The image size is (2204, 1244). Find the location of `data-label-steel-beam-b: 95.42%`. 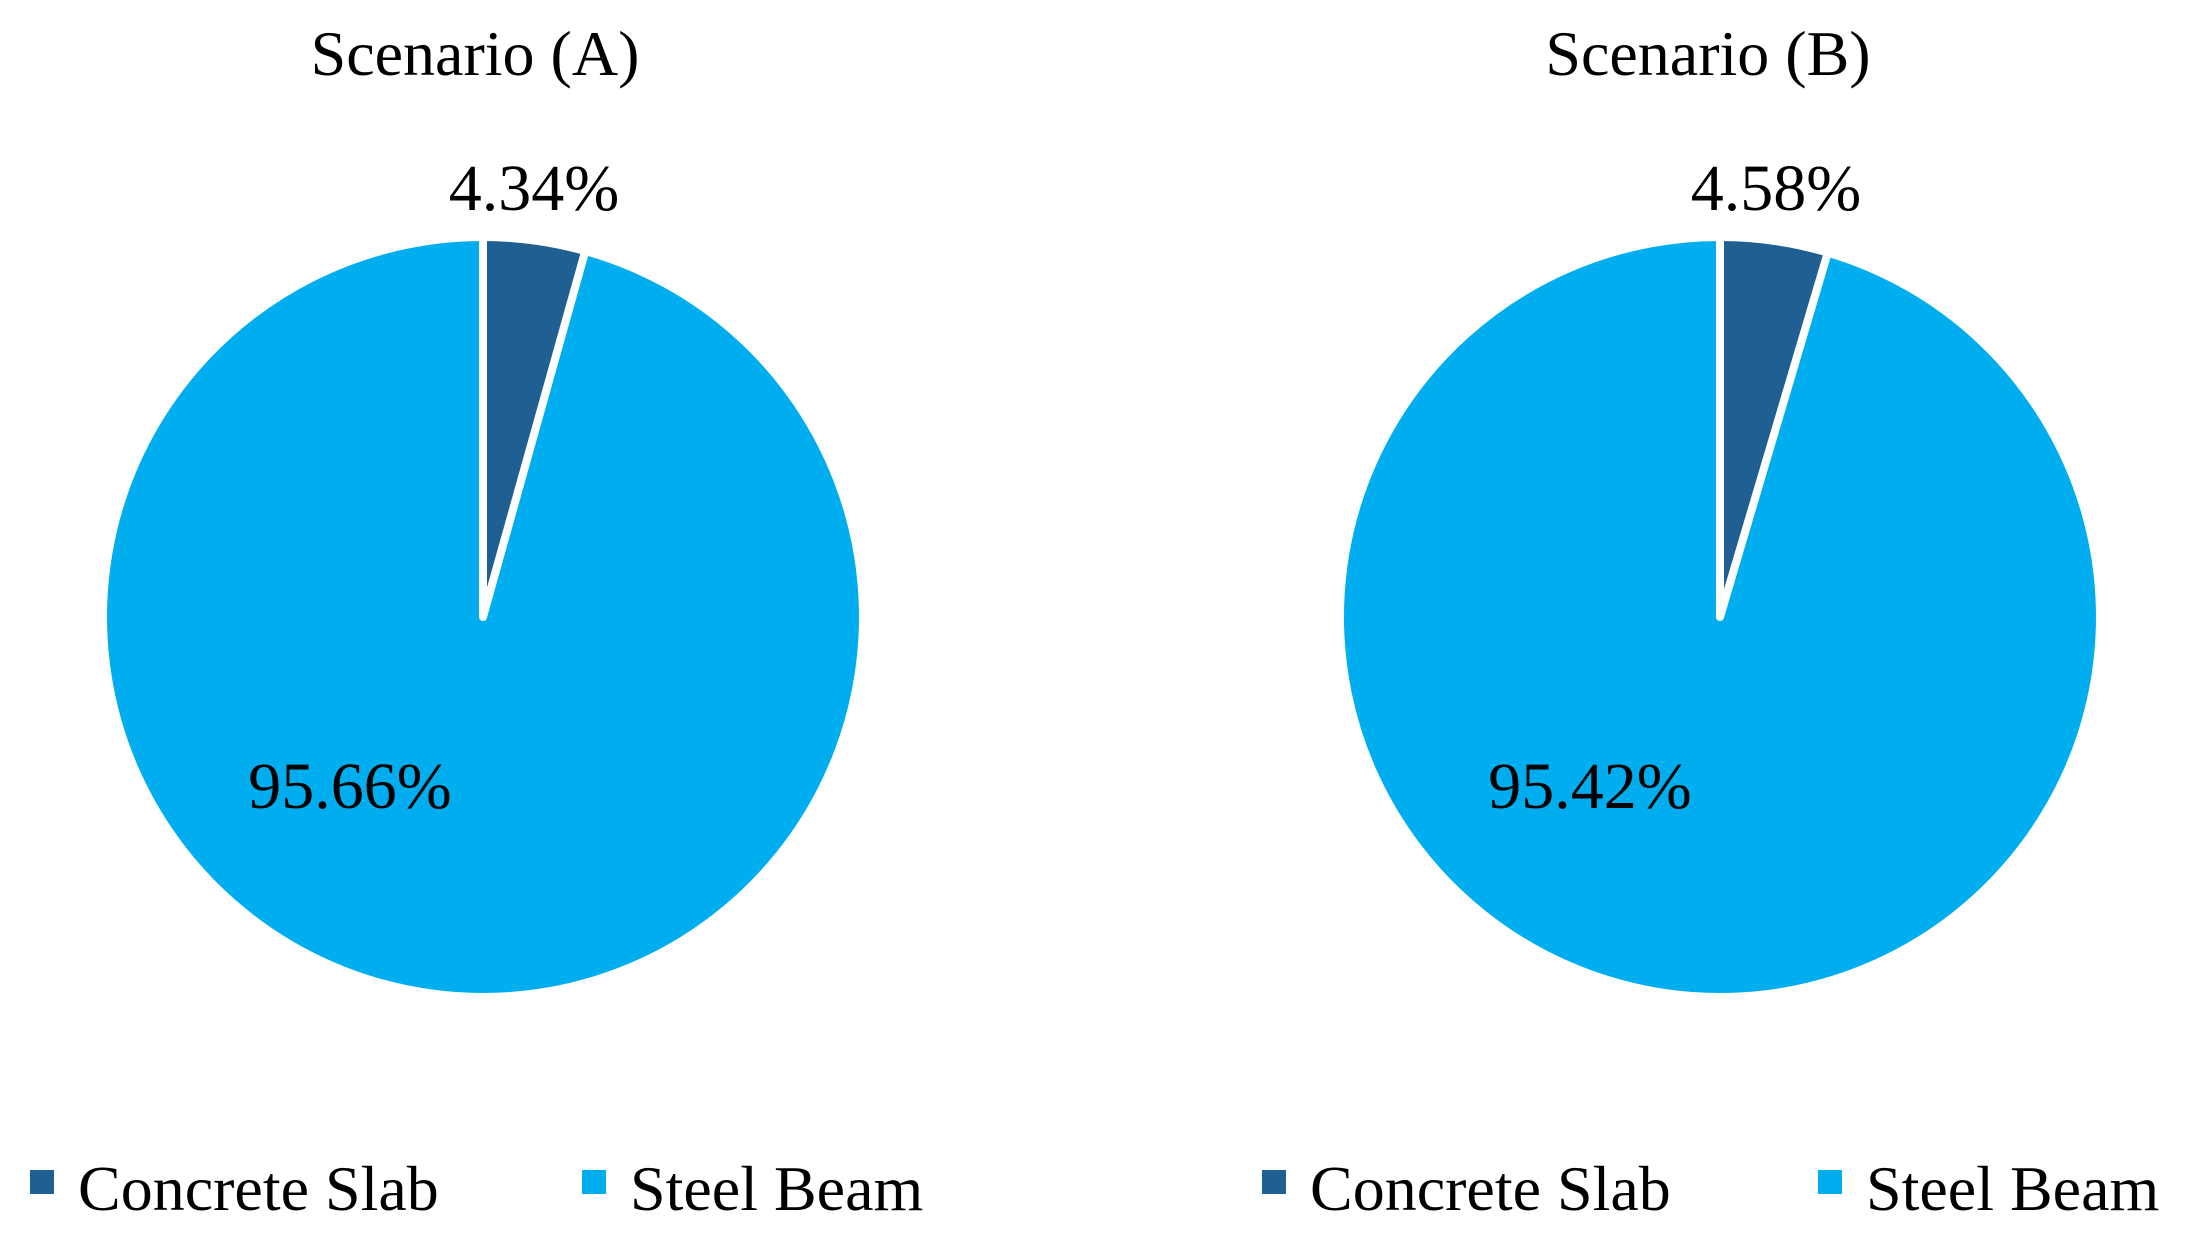

data-label-steel-beam-b: 95.42% is located at coordinates (1589, 786).